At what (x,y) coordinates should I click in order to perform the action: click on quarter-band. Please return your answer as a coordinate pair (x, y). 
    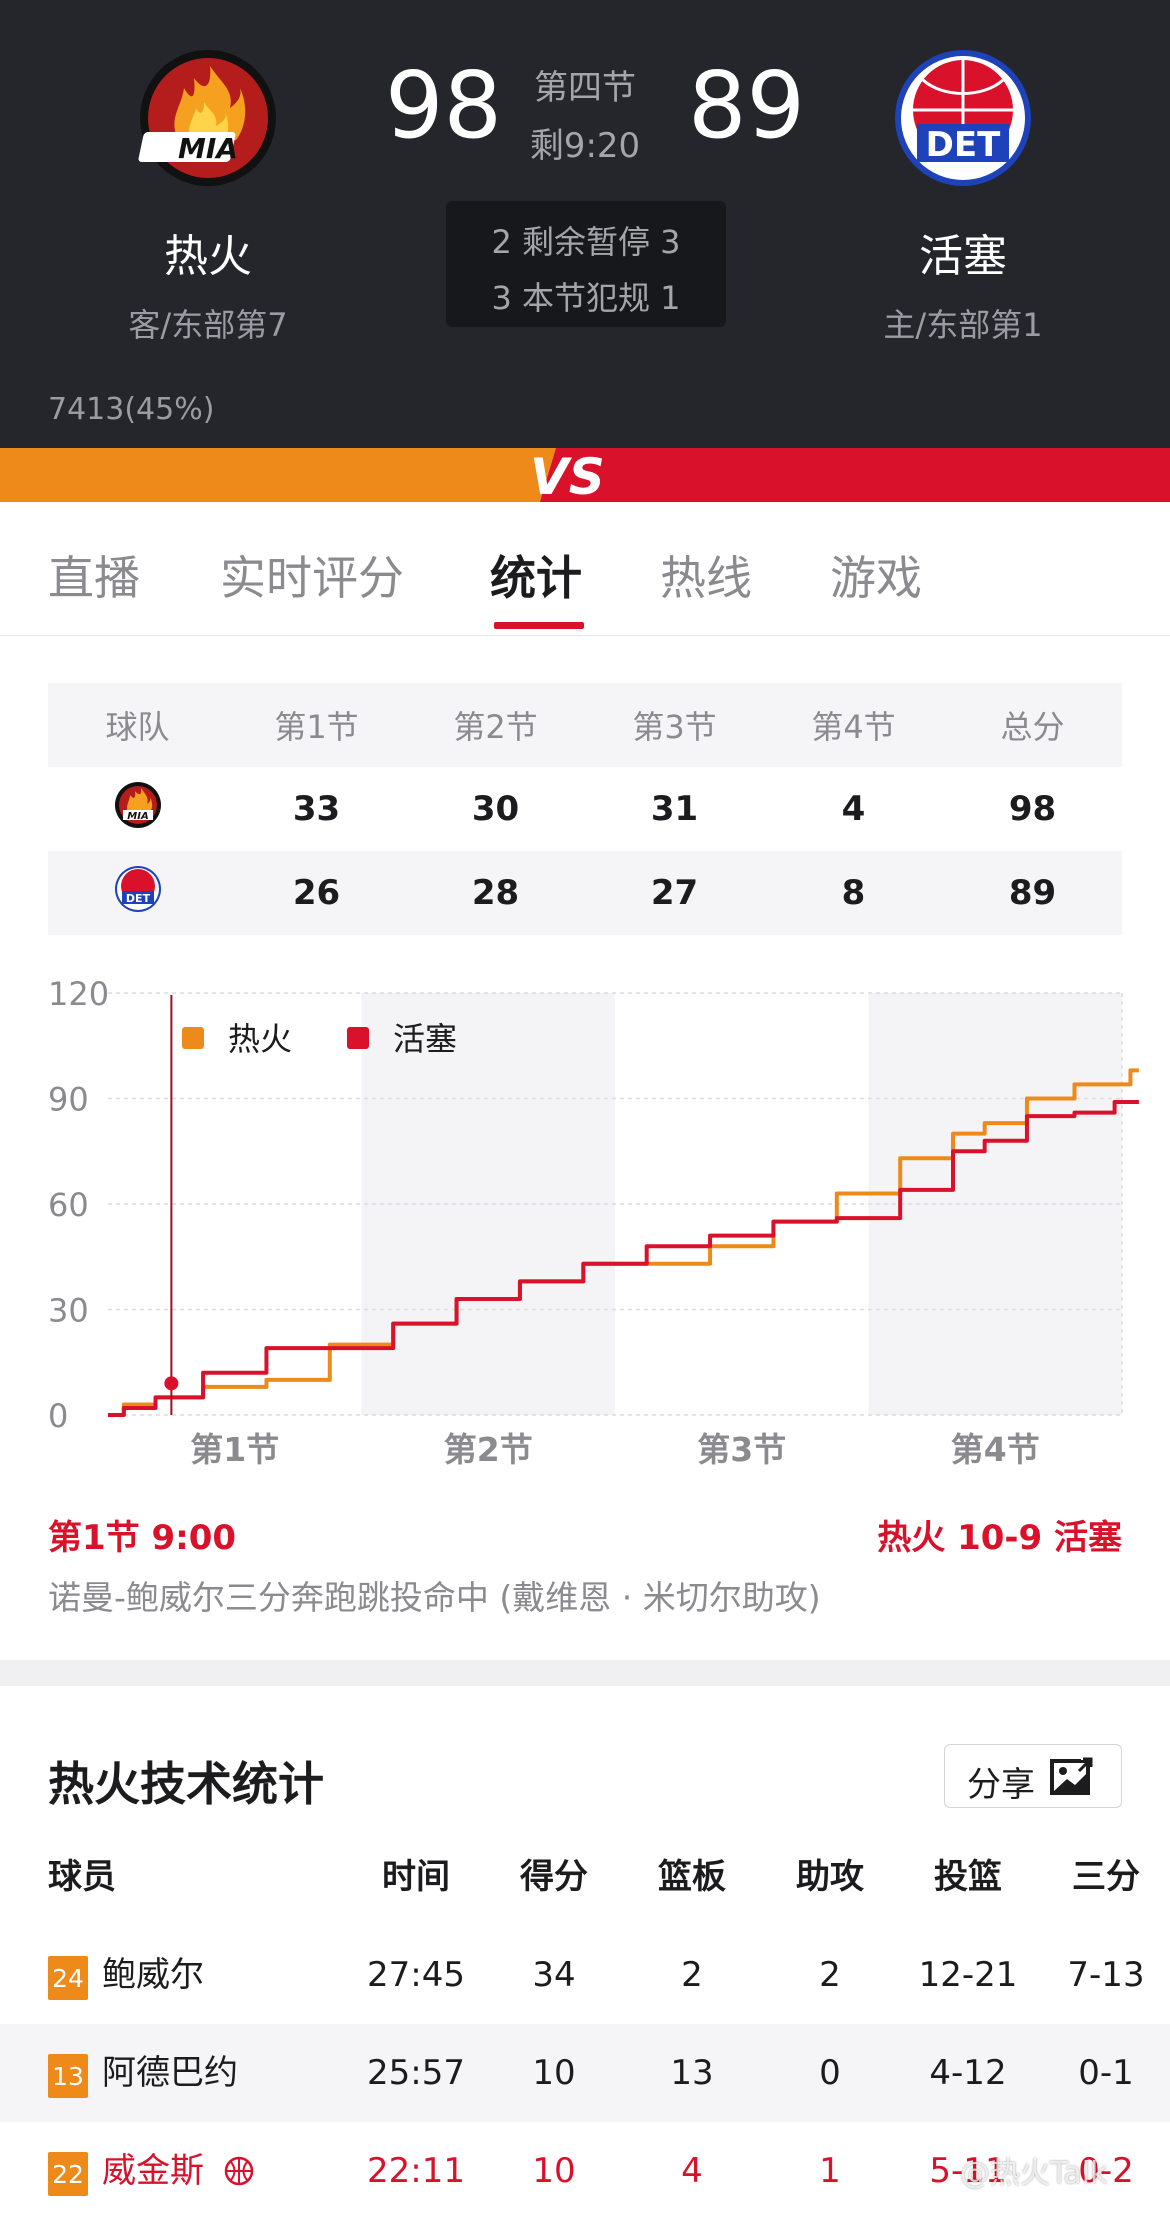
    Looking at the image, I should click on (995, 1204).